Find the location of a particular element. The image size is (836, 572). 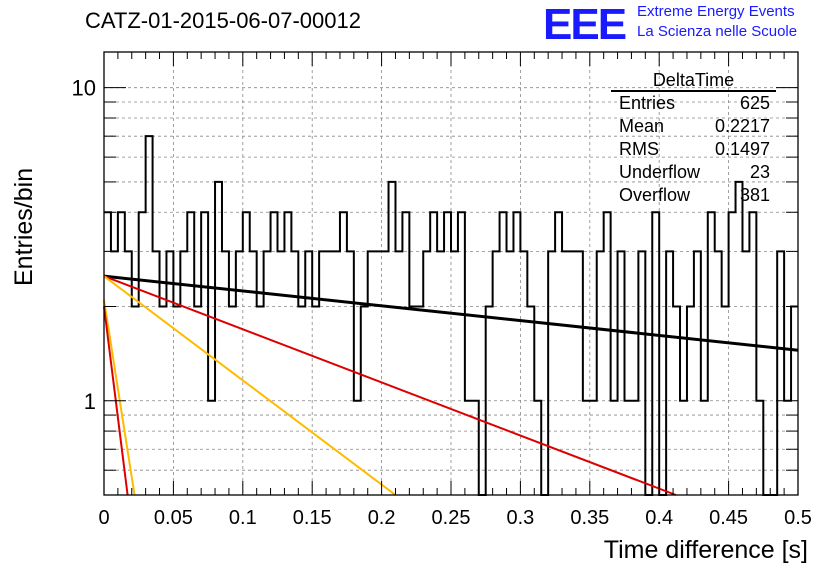

x-tick-label: 0.5 is located at coordinates (798, 518).